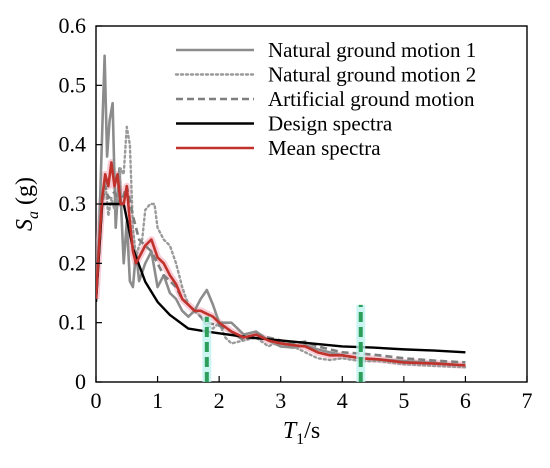  I want to click on x-tick-label: 1, so click(157, 400).